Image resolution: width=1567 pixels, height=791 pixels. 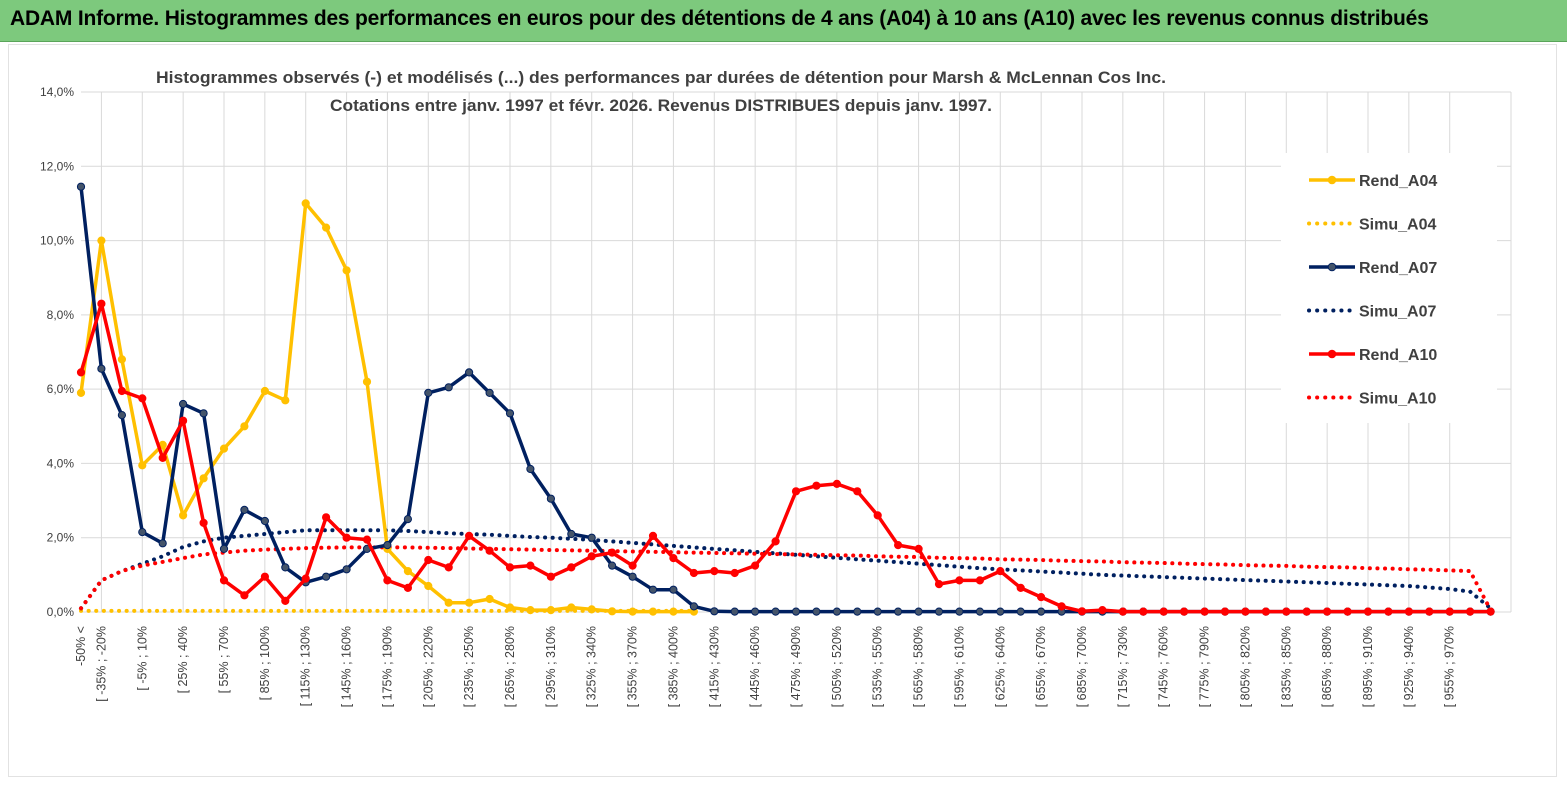 I want to click on legend-marker, so click(x=1332, y=267).